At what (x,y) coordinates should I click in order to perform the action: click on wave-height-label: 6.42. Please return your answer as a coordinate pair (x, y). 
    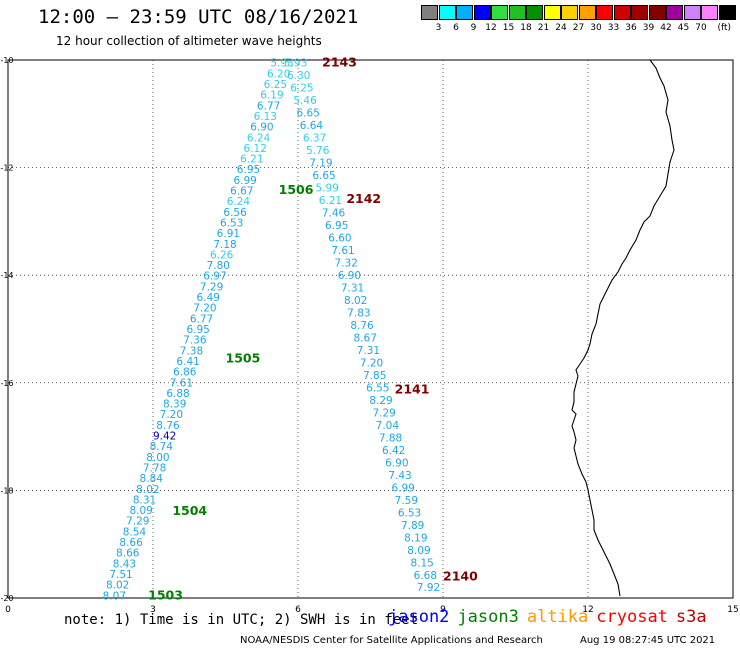
    Looking at the image, I should click on (393, 451).